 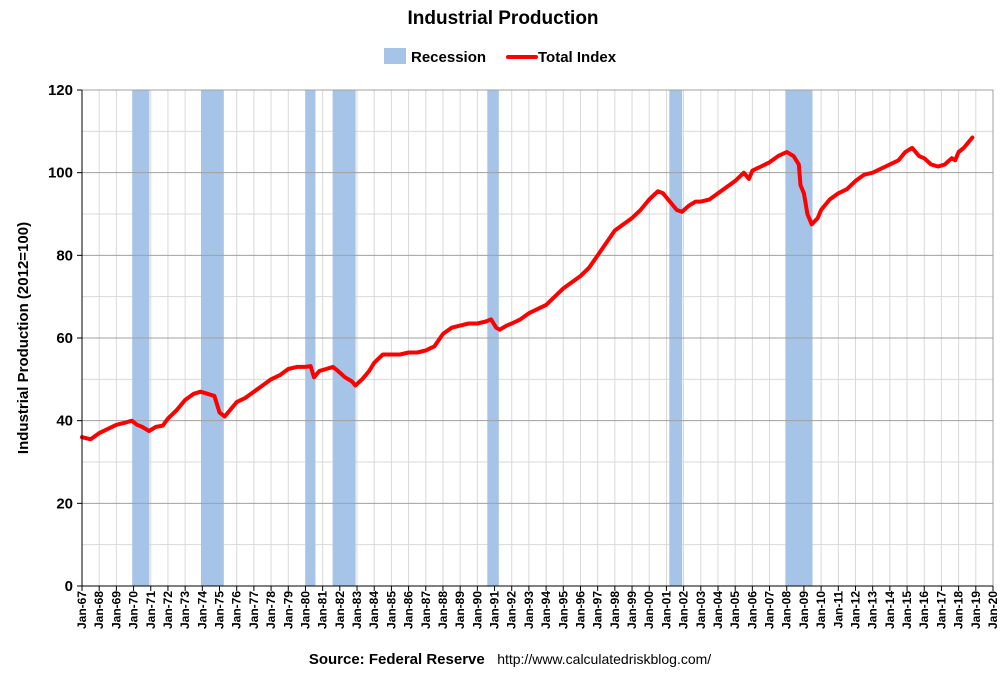 I want to click on x-tick-label: Jan-13, so click(x=873, y=610).